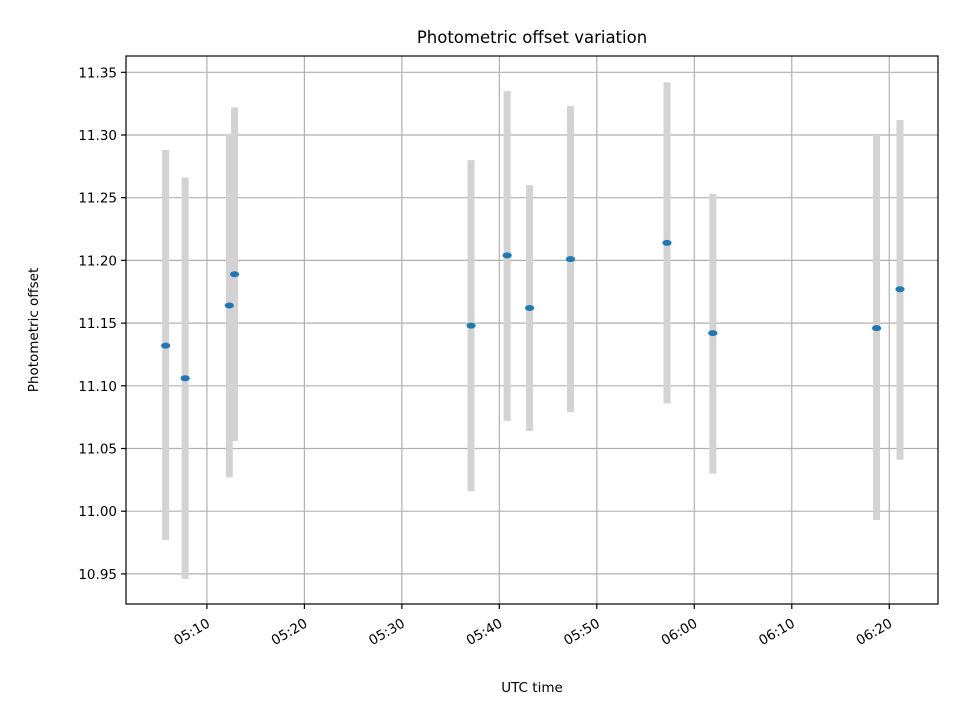 The width and height of the screenshot is (960, 720). I want to click on y-axis-label: Photometric offset, so click(34, 330).